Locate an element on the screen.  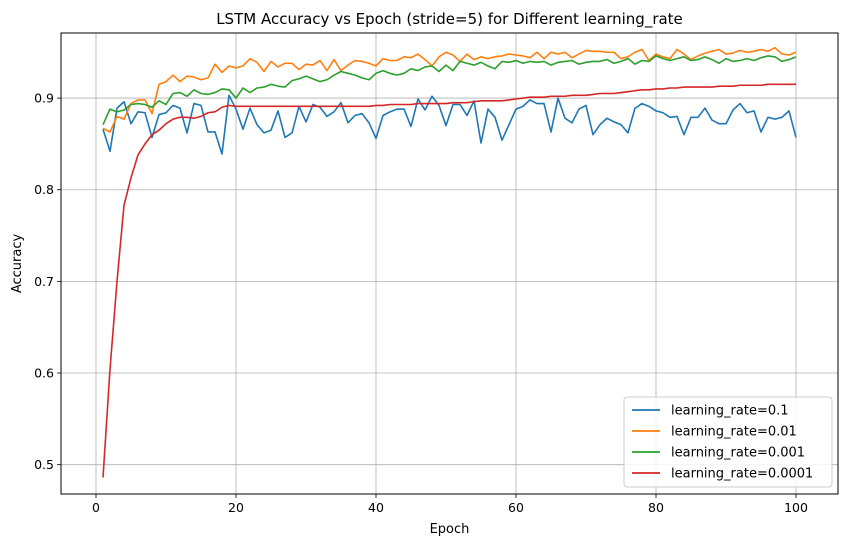
x-tick-label: 20 is located at coordinates (236, 507).